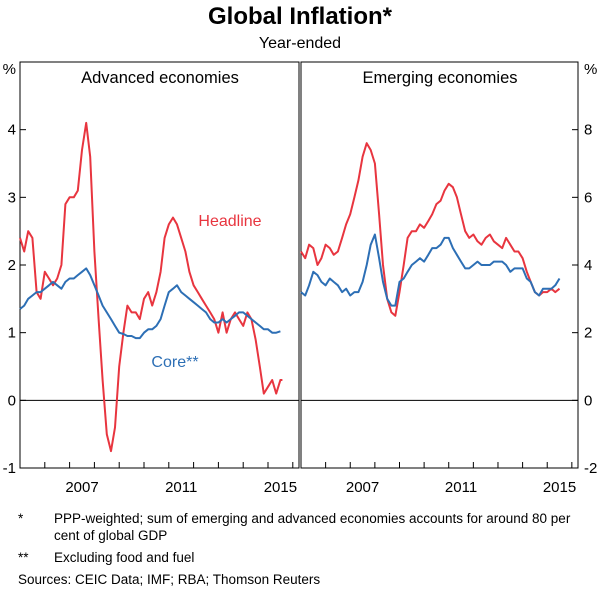 This screenshot has height=602, width=600. I want to click on left-ytick-label: 2, so click(12, 265).